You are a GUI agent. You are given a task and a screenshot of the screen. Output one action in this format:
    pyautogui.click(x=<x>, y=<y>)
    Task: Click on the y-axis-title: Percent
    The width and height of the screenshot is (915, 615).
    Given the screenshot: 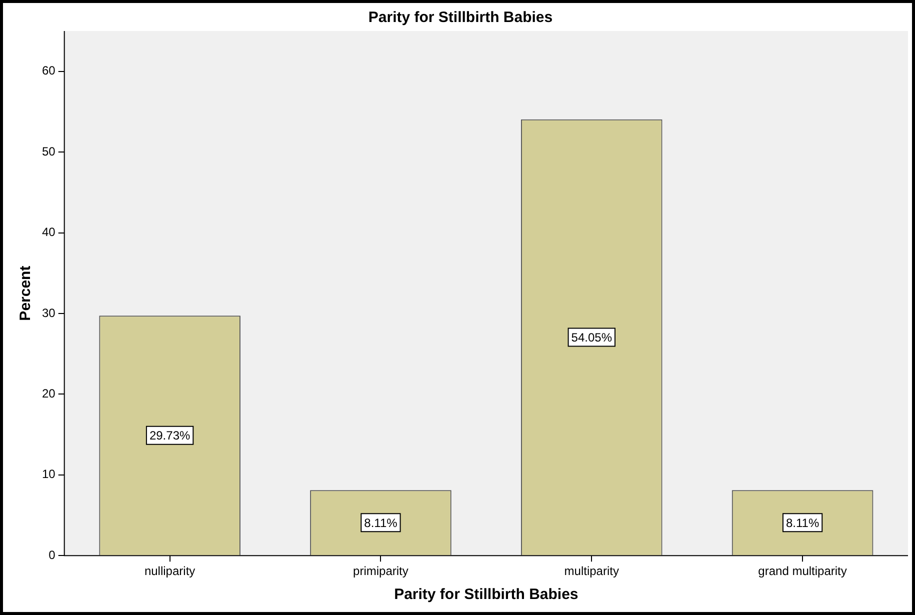 What is the action you would take?
    pyautogui.click(x=25, y=293)
    